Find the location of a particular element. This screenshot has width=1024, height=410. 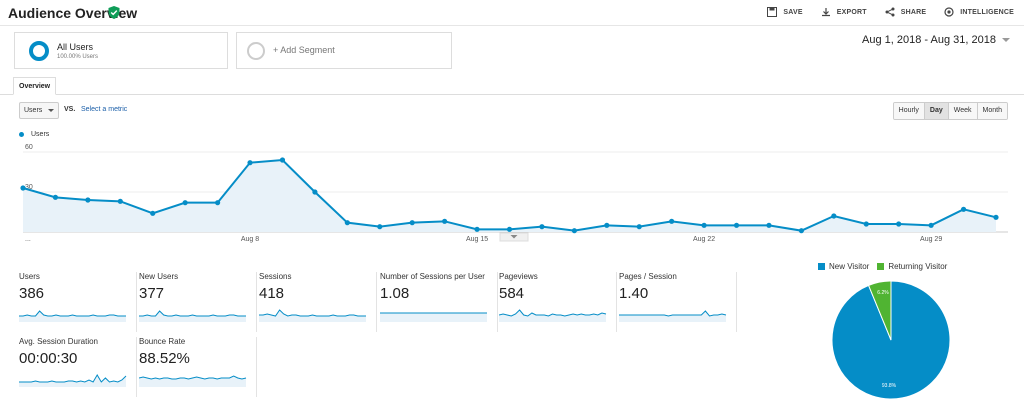

save-button: SAVE is located at coordinates (785, 12).